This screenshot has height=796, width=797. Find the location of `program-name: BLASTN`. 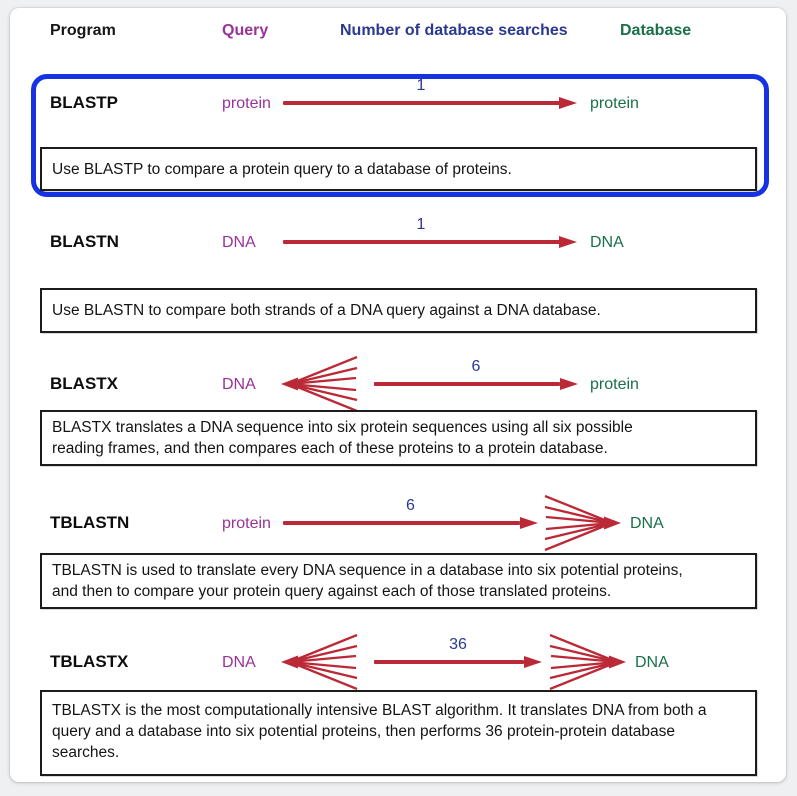

program-name: BLASTN is located at coordinates (84, 241).